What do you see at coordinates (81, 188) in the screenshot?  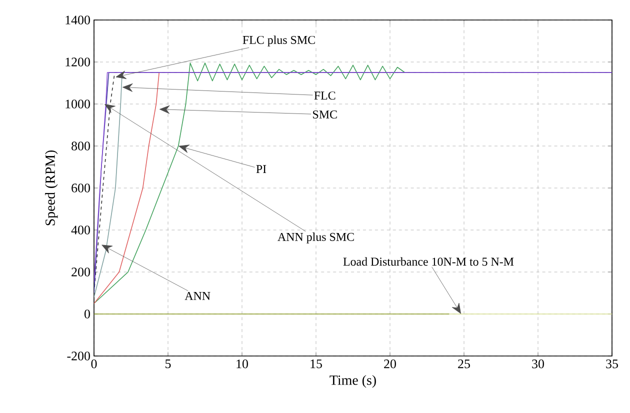 I see `y-tick-label: 600` at bounding box center [81, 188].